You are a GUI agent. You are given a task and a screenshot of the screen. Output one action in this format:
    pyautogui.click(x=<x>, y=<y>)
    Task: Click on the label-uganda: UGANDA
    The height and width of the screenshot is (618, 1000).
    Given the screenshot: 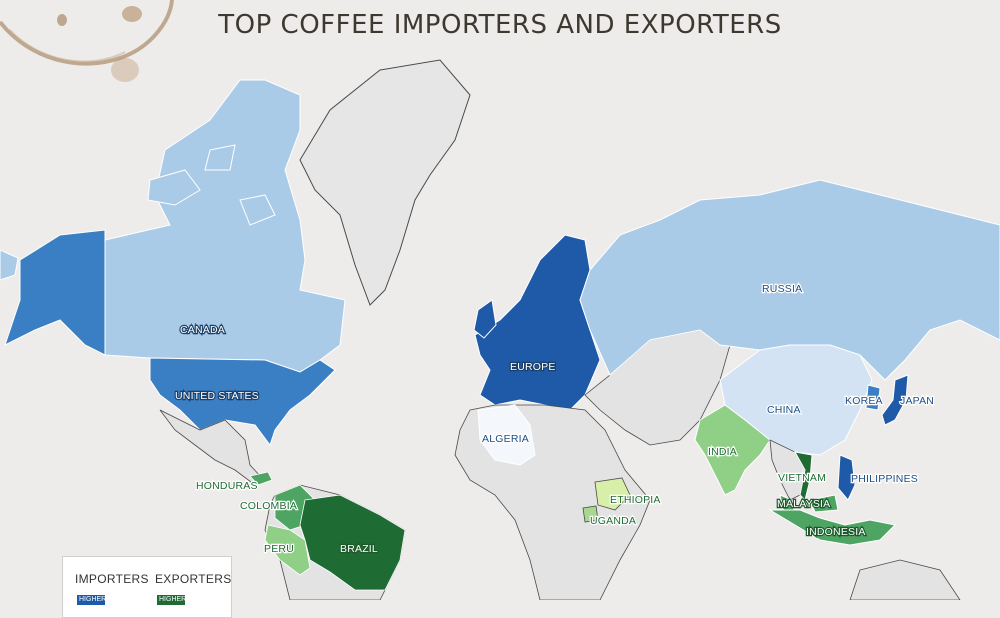 What is the action you would take?
    pyautogui.click(x=613, y=521)
    